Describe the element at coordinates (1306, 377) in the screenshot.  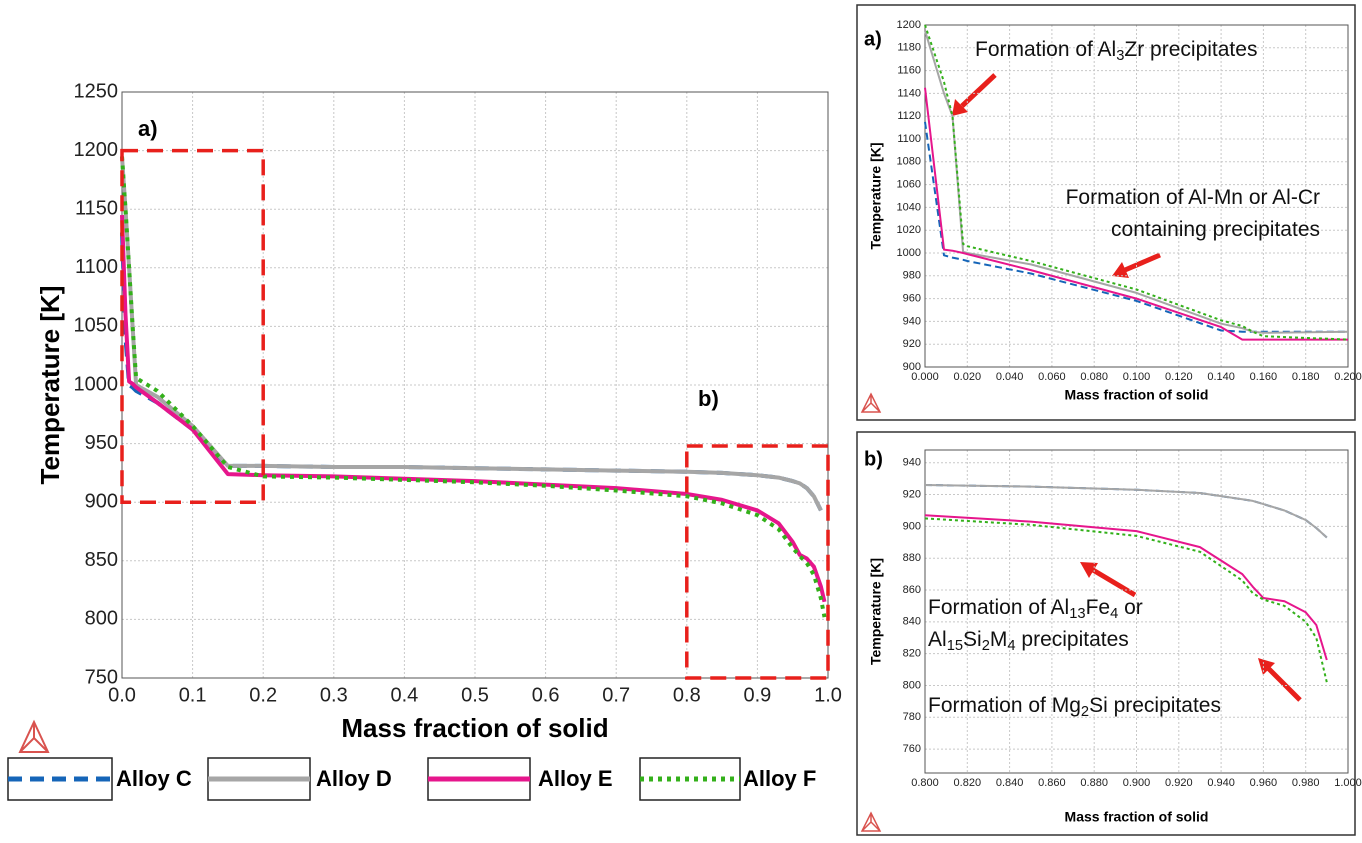
I see `x-tick-label: 0.180` at that location.